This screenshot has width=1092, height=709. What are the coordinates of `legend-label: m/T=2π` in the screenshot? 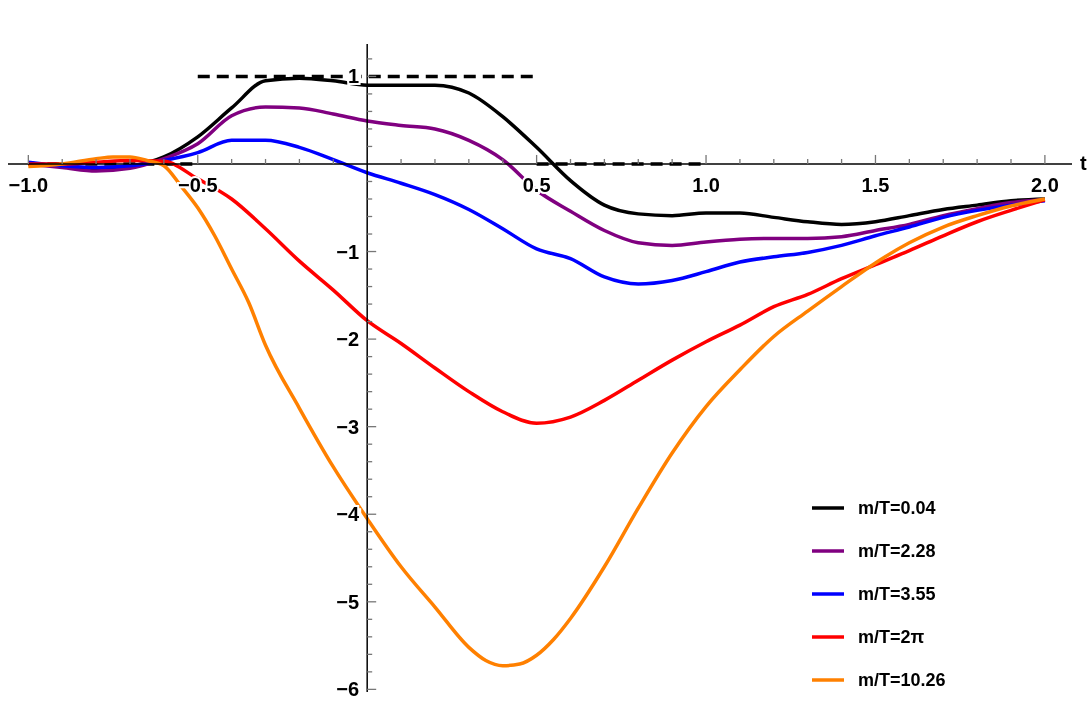 It's located at (891, 637).